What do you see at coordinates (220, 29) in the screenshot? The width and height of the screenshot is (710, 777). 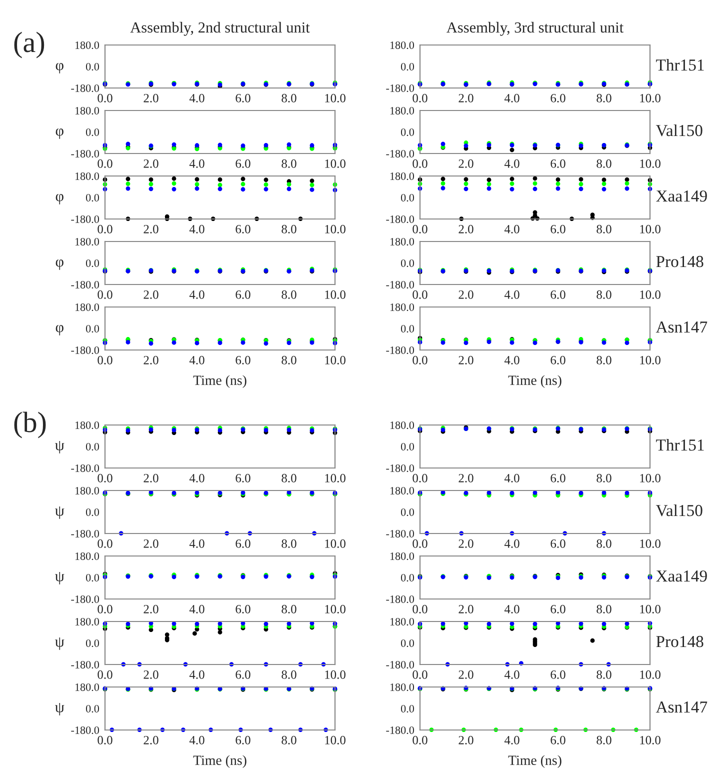 I see `chart-title: Assembly, 2nd structural unit` at bounding box center [220, 29].